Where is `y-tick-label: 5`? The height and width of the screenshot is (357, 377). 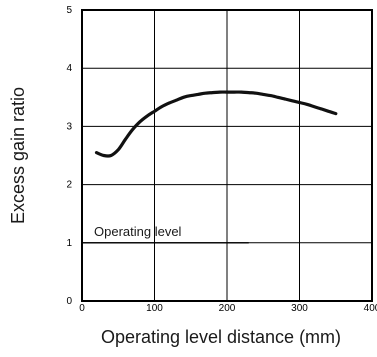 y-tick-label: 5 is located at coordinates (69, 10).